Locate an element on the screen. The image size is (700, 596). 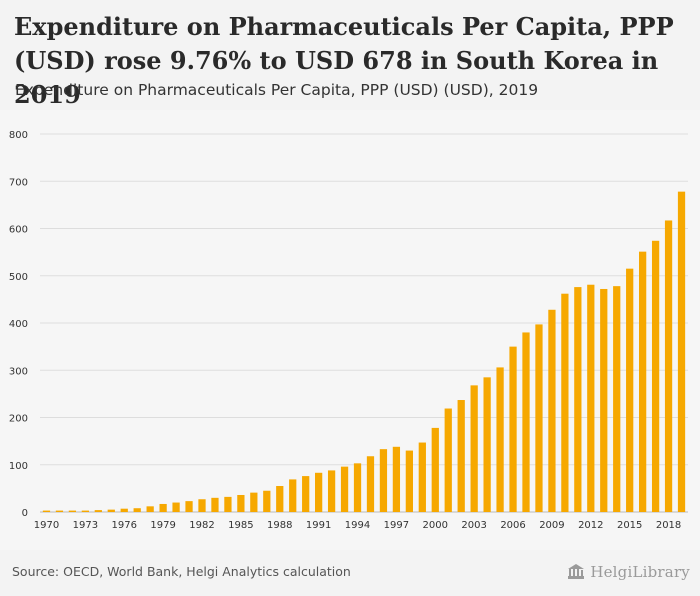
x-tick-label: 1979 is located at coordinates (162, 525).